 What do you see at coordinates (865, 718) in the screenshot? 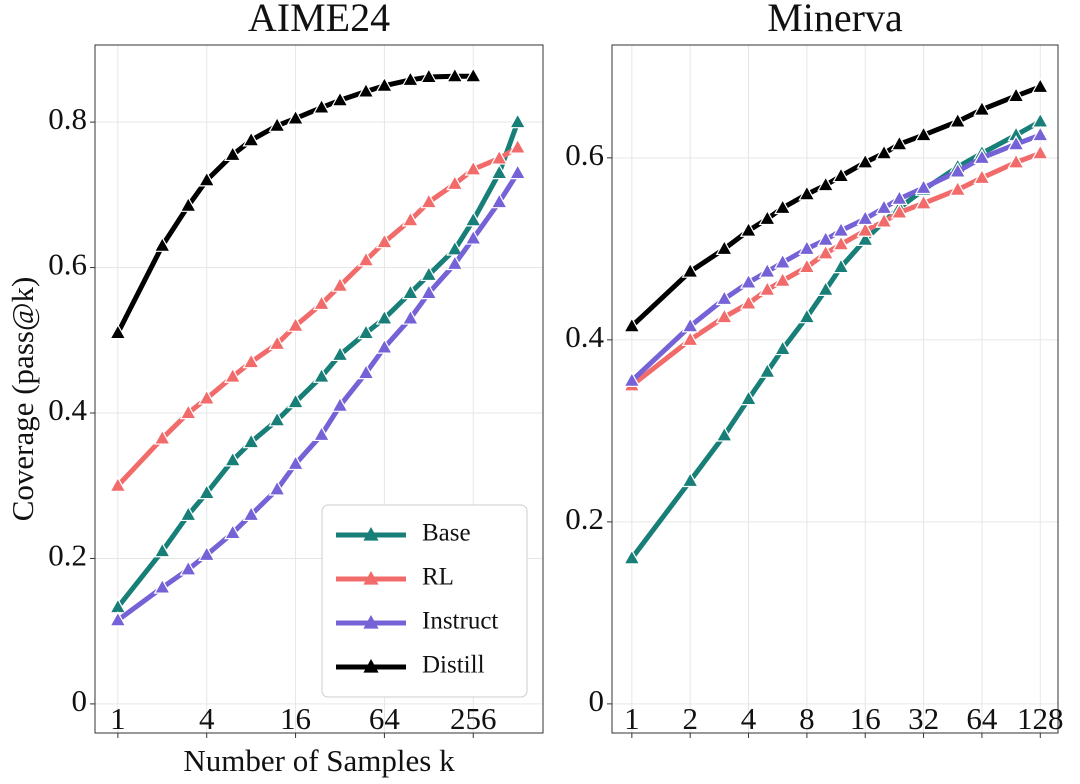
I see `x-tick-label: 16` at bounding box center [865, 718].